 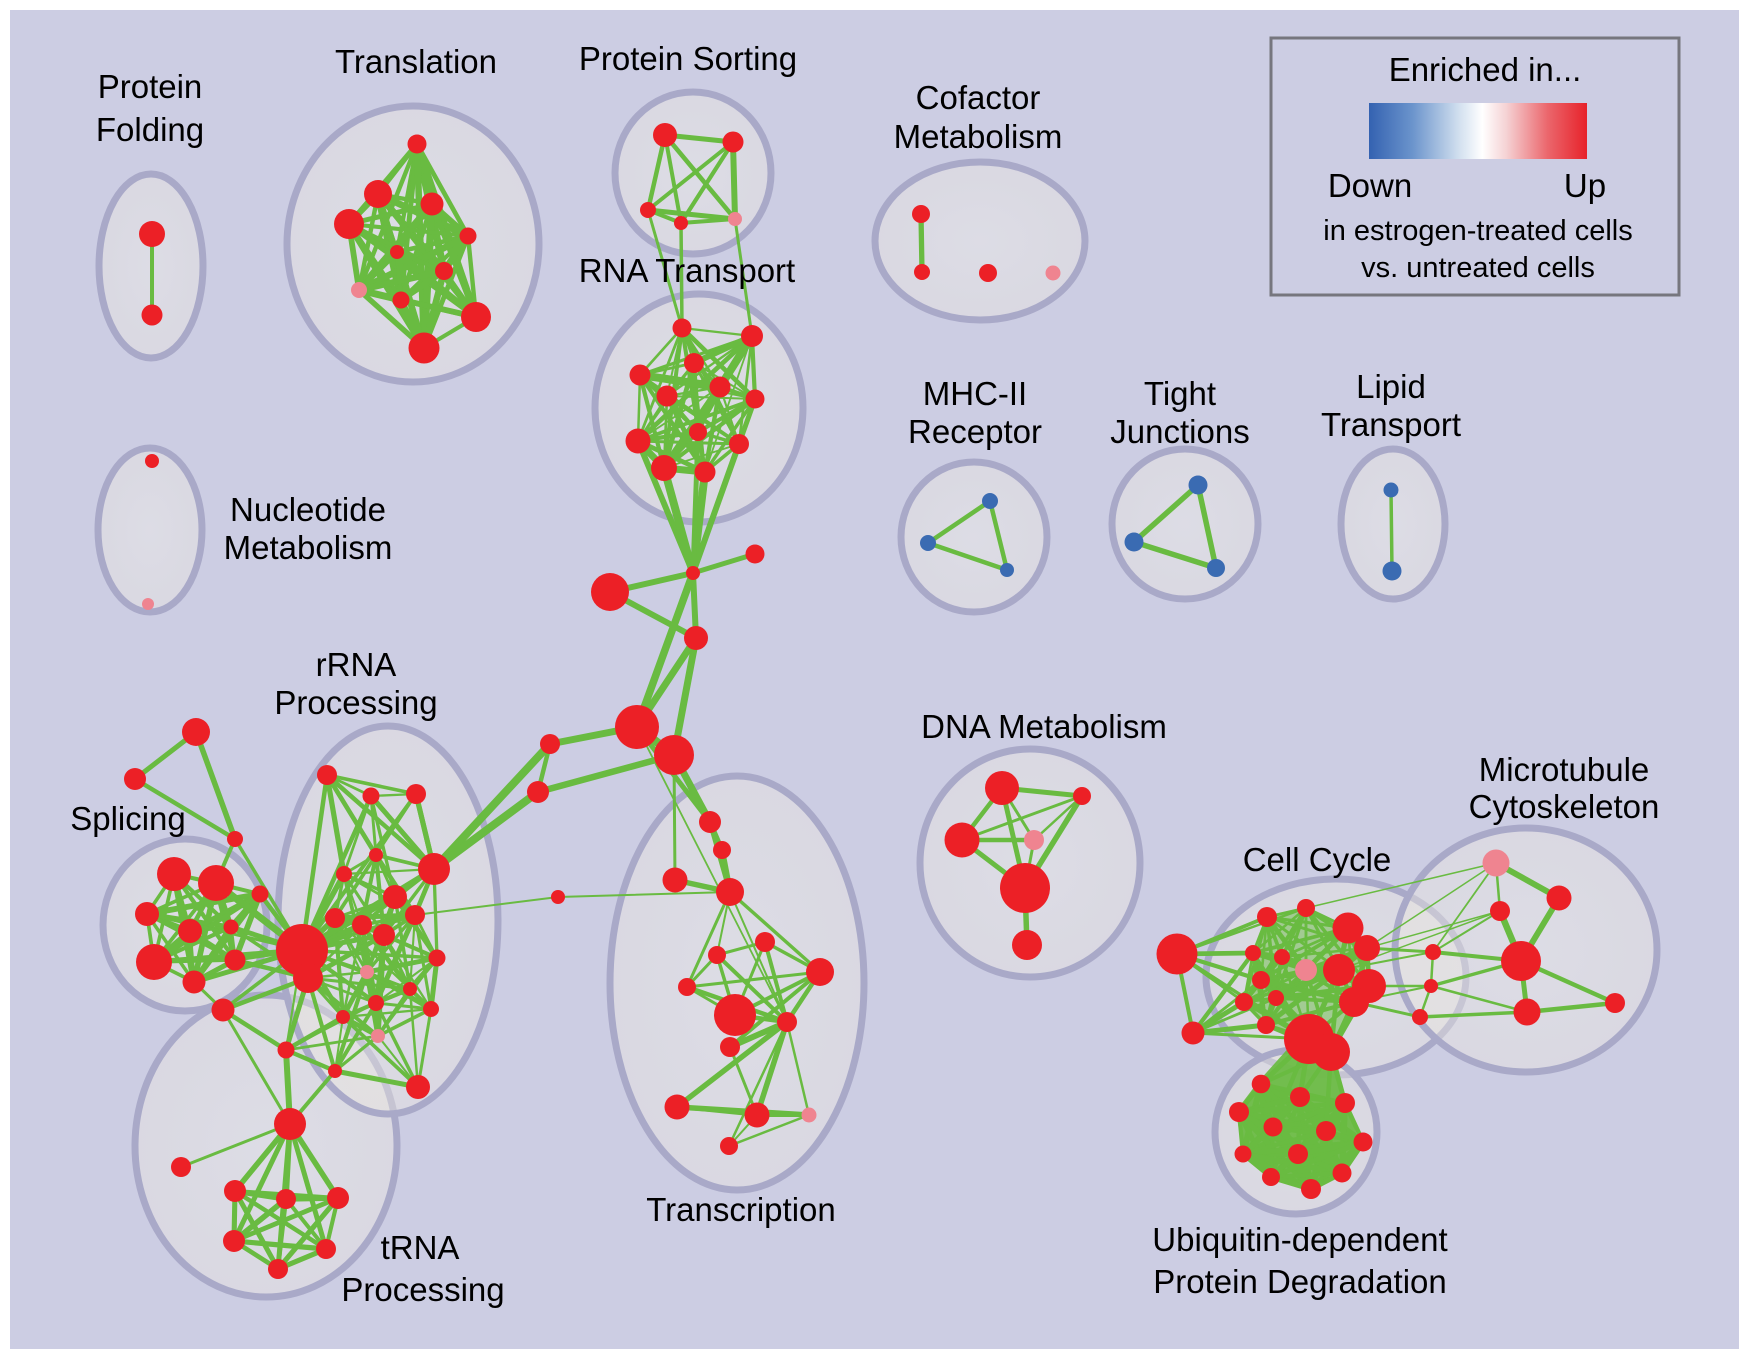 What do you see at coordinates (1317, 859) in the screenshot?
I see `svg-text: Cell Cycle` at bounding box center [1317, 859].